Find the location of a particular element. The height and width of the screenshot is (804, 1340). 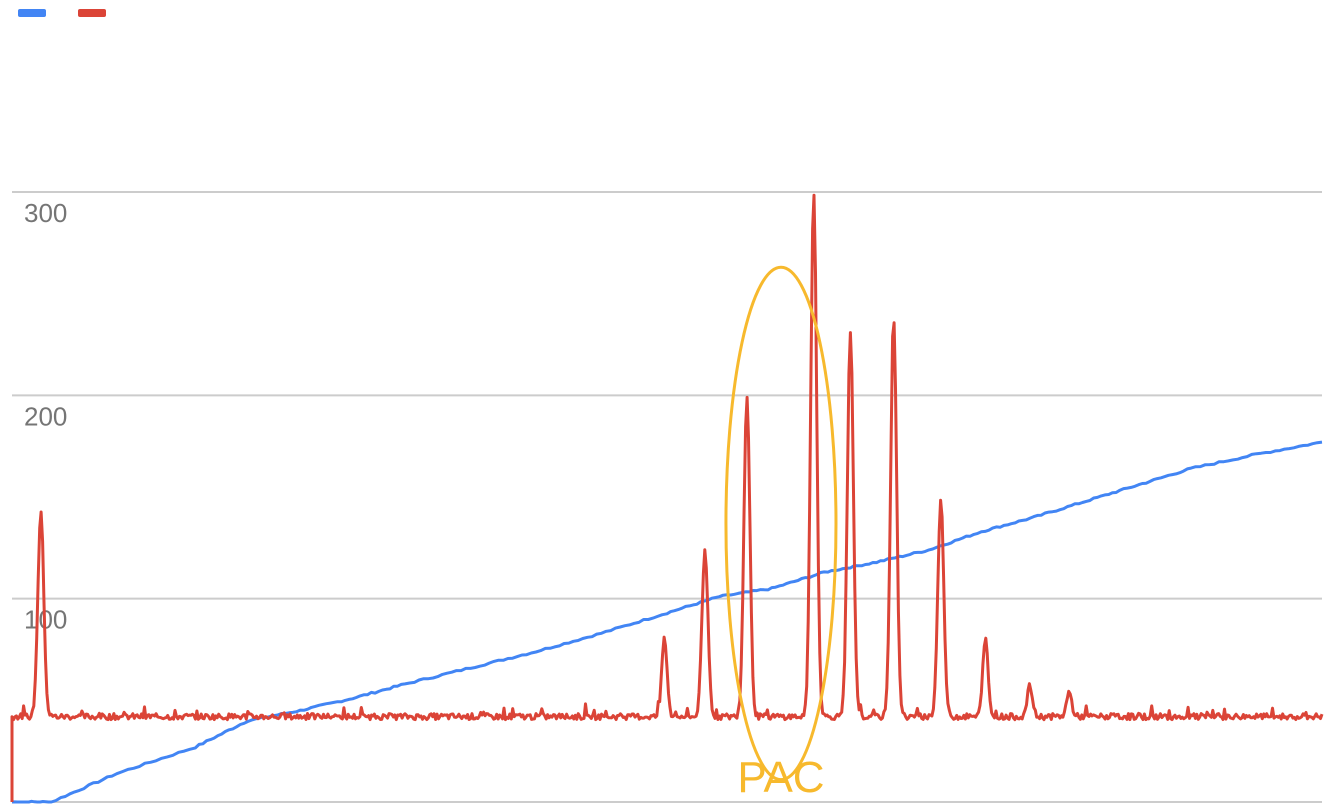

y-tick-label: 200 is located at coordinates (45, 416).